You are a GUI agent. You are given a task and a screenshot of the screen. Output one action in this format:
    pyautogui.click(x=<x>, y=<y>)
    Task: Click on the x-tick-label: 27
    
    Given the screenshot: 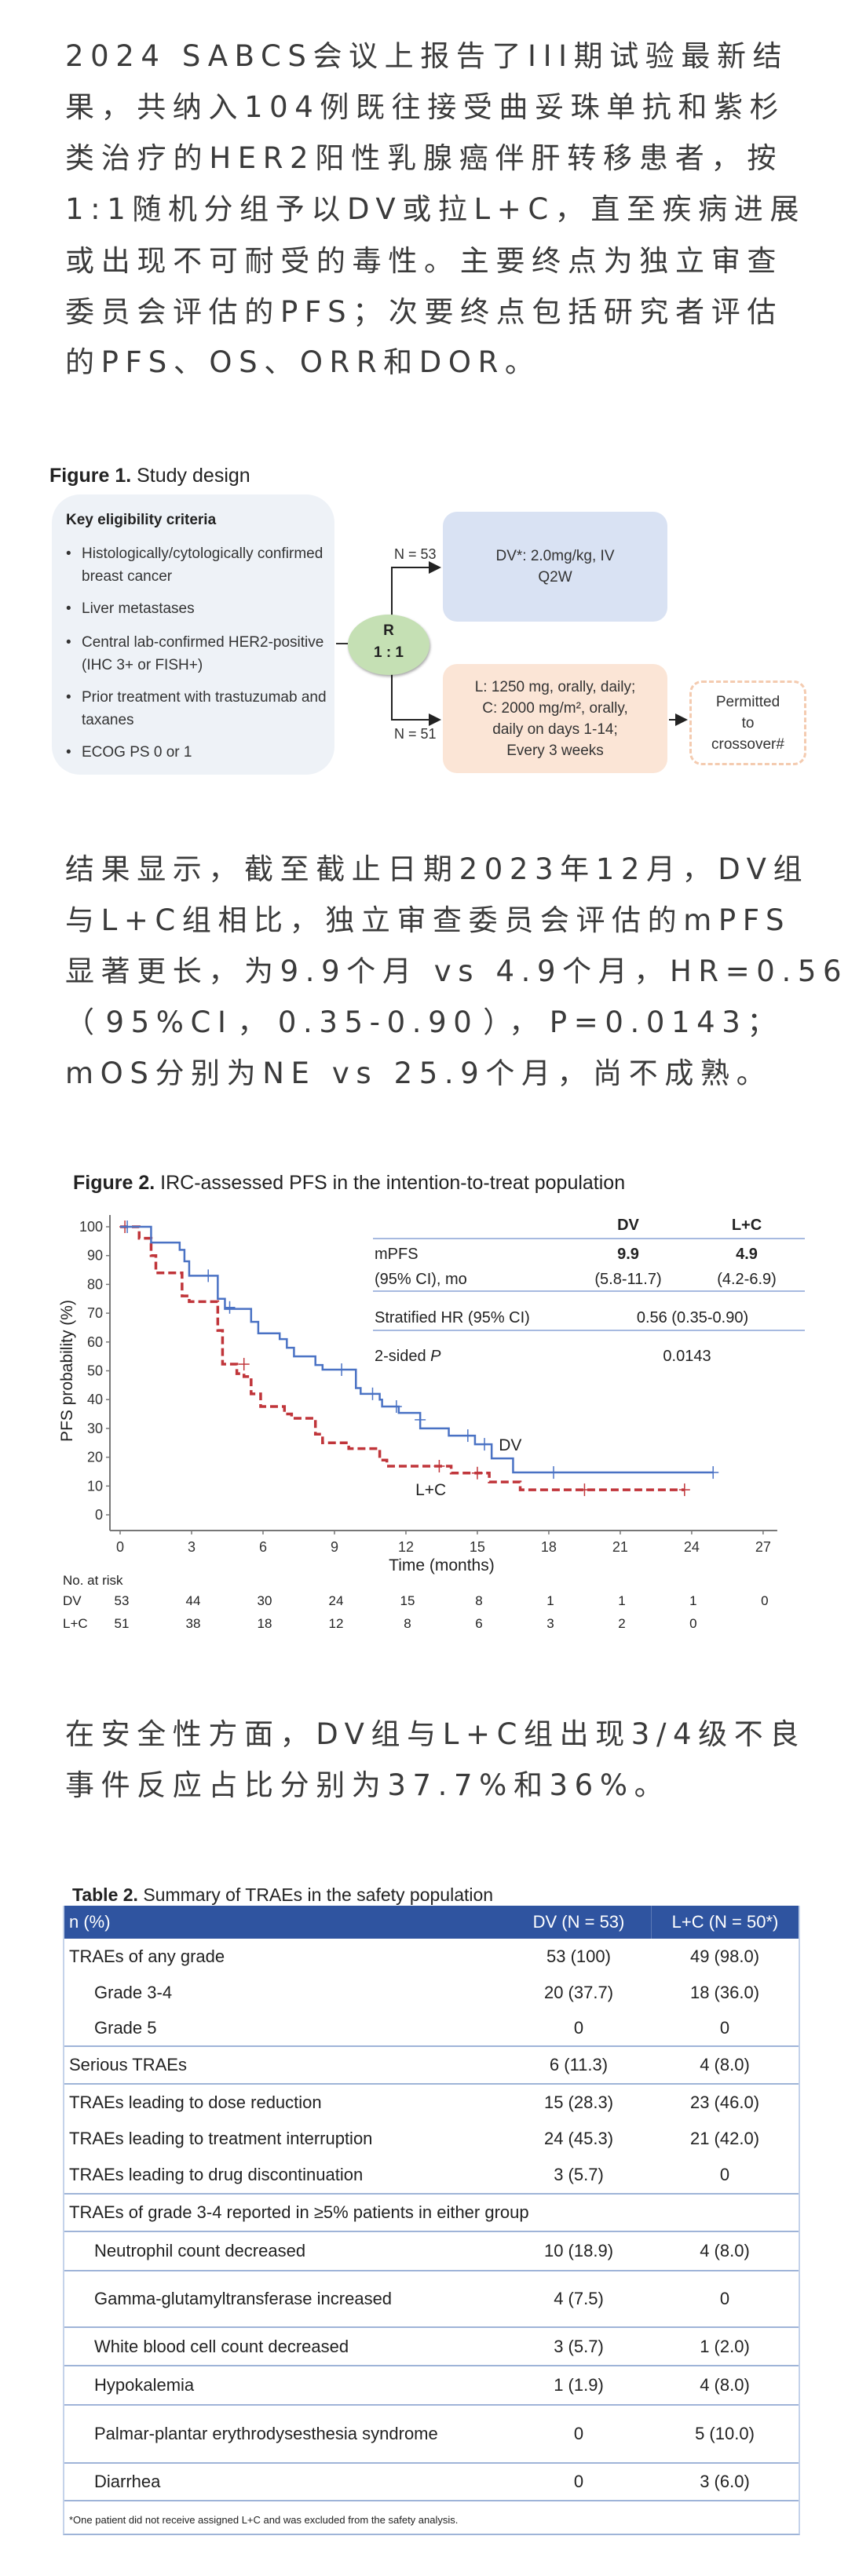 What is the action you would take?
    pyautogui.click(x=763, y=1547)
    